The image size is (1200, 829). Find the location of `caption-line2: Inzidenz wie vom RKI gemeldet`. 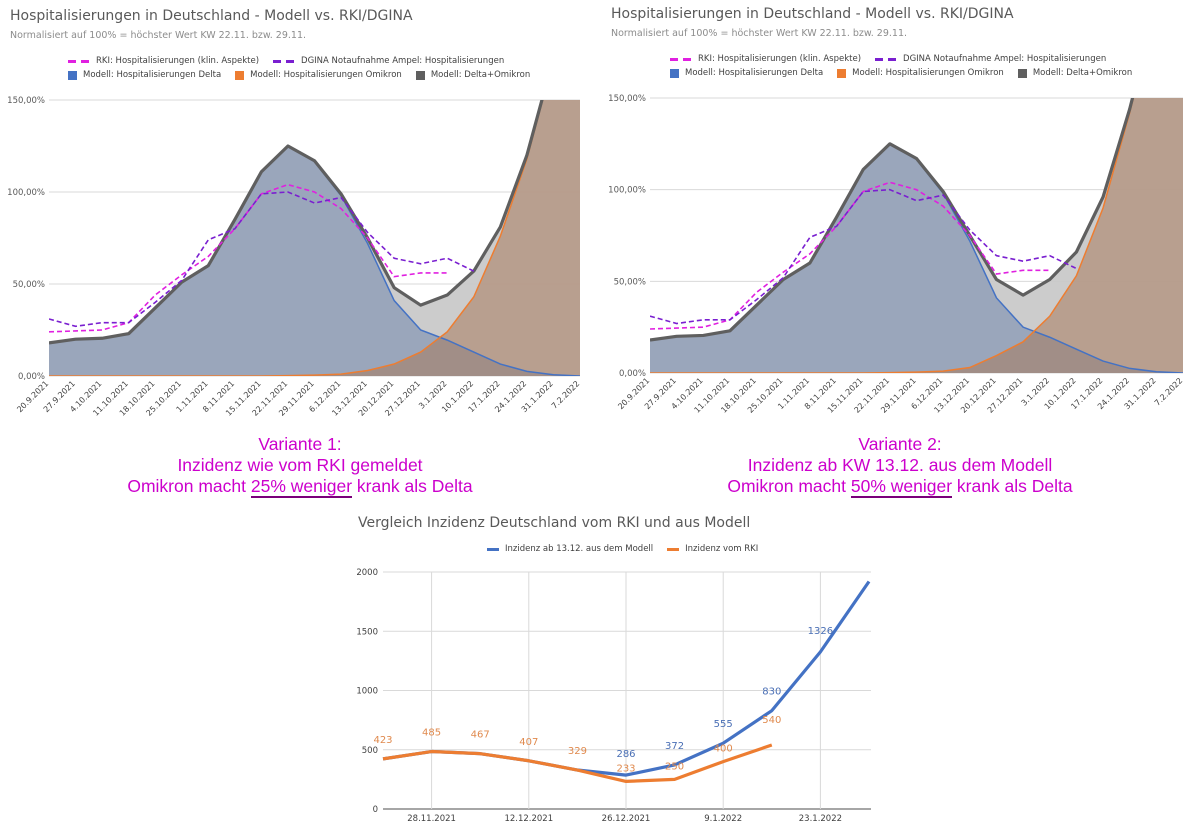

caption-line2: Inzidenz wie vom RKI gemeldet is located at coordinates (300, 465).